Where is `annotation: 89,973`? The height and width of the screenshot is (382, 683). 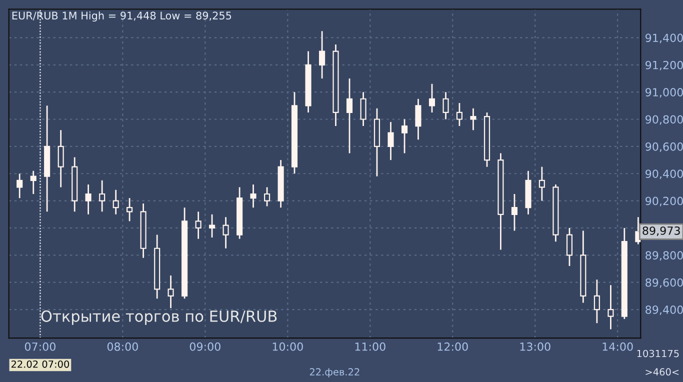
annotation: 89,973 is located at coordinates (661, 231).